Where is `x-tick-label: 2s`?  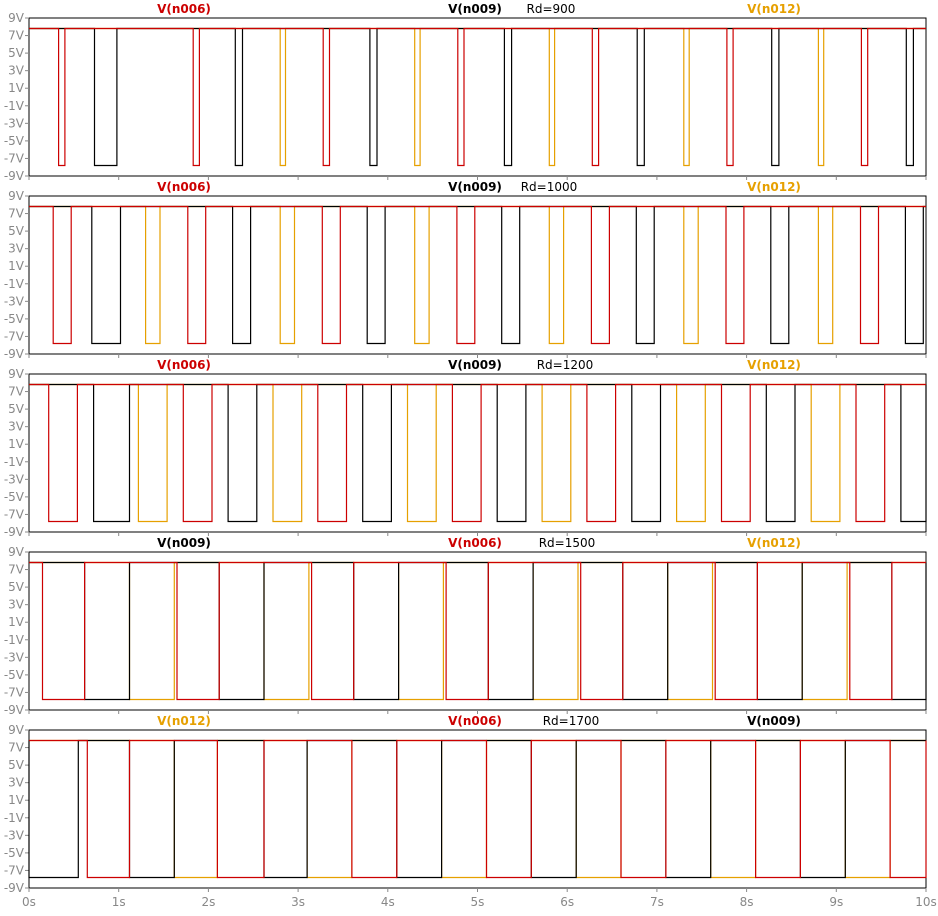 x-tick-label: 2s is located at coordinates (208, 902).